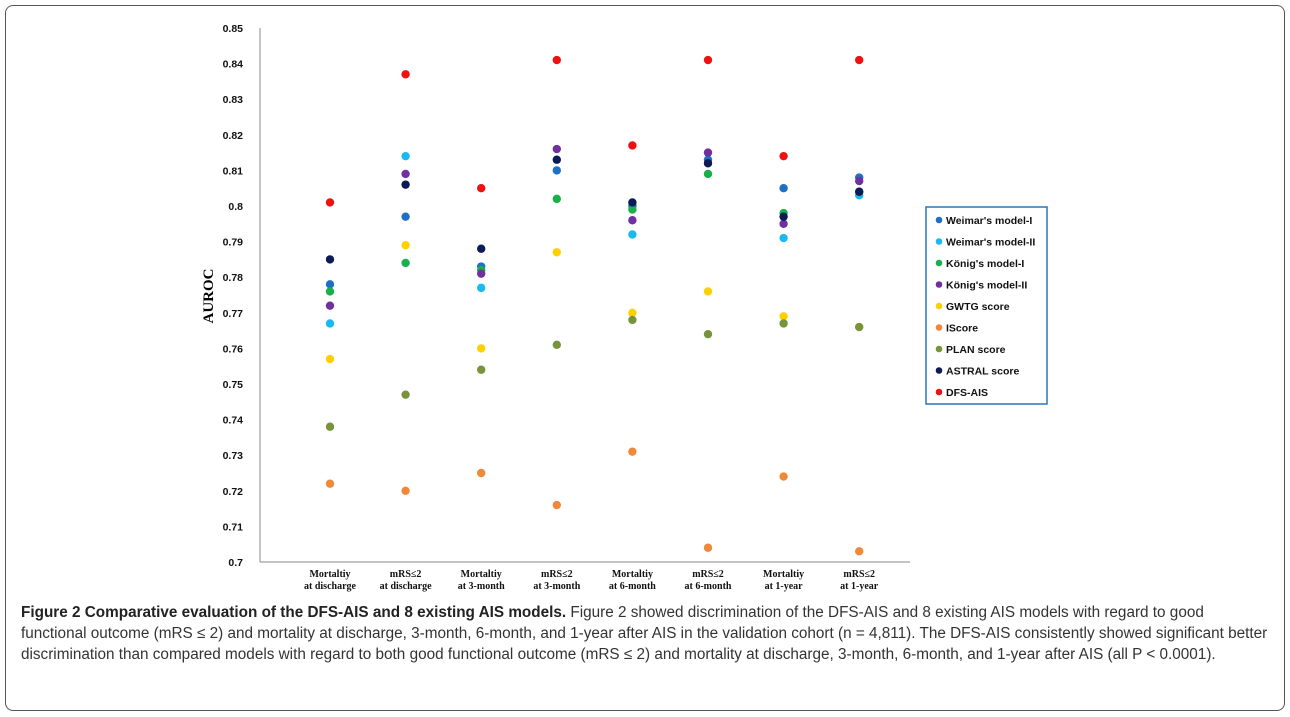  What do you see at coordinates (233, 492) in the screenshot?
I see `y-tick-label: 0.72` at bounding box center [233, 492].